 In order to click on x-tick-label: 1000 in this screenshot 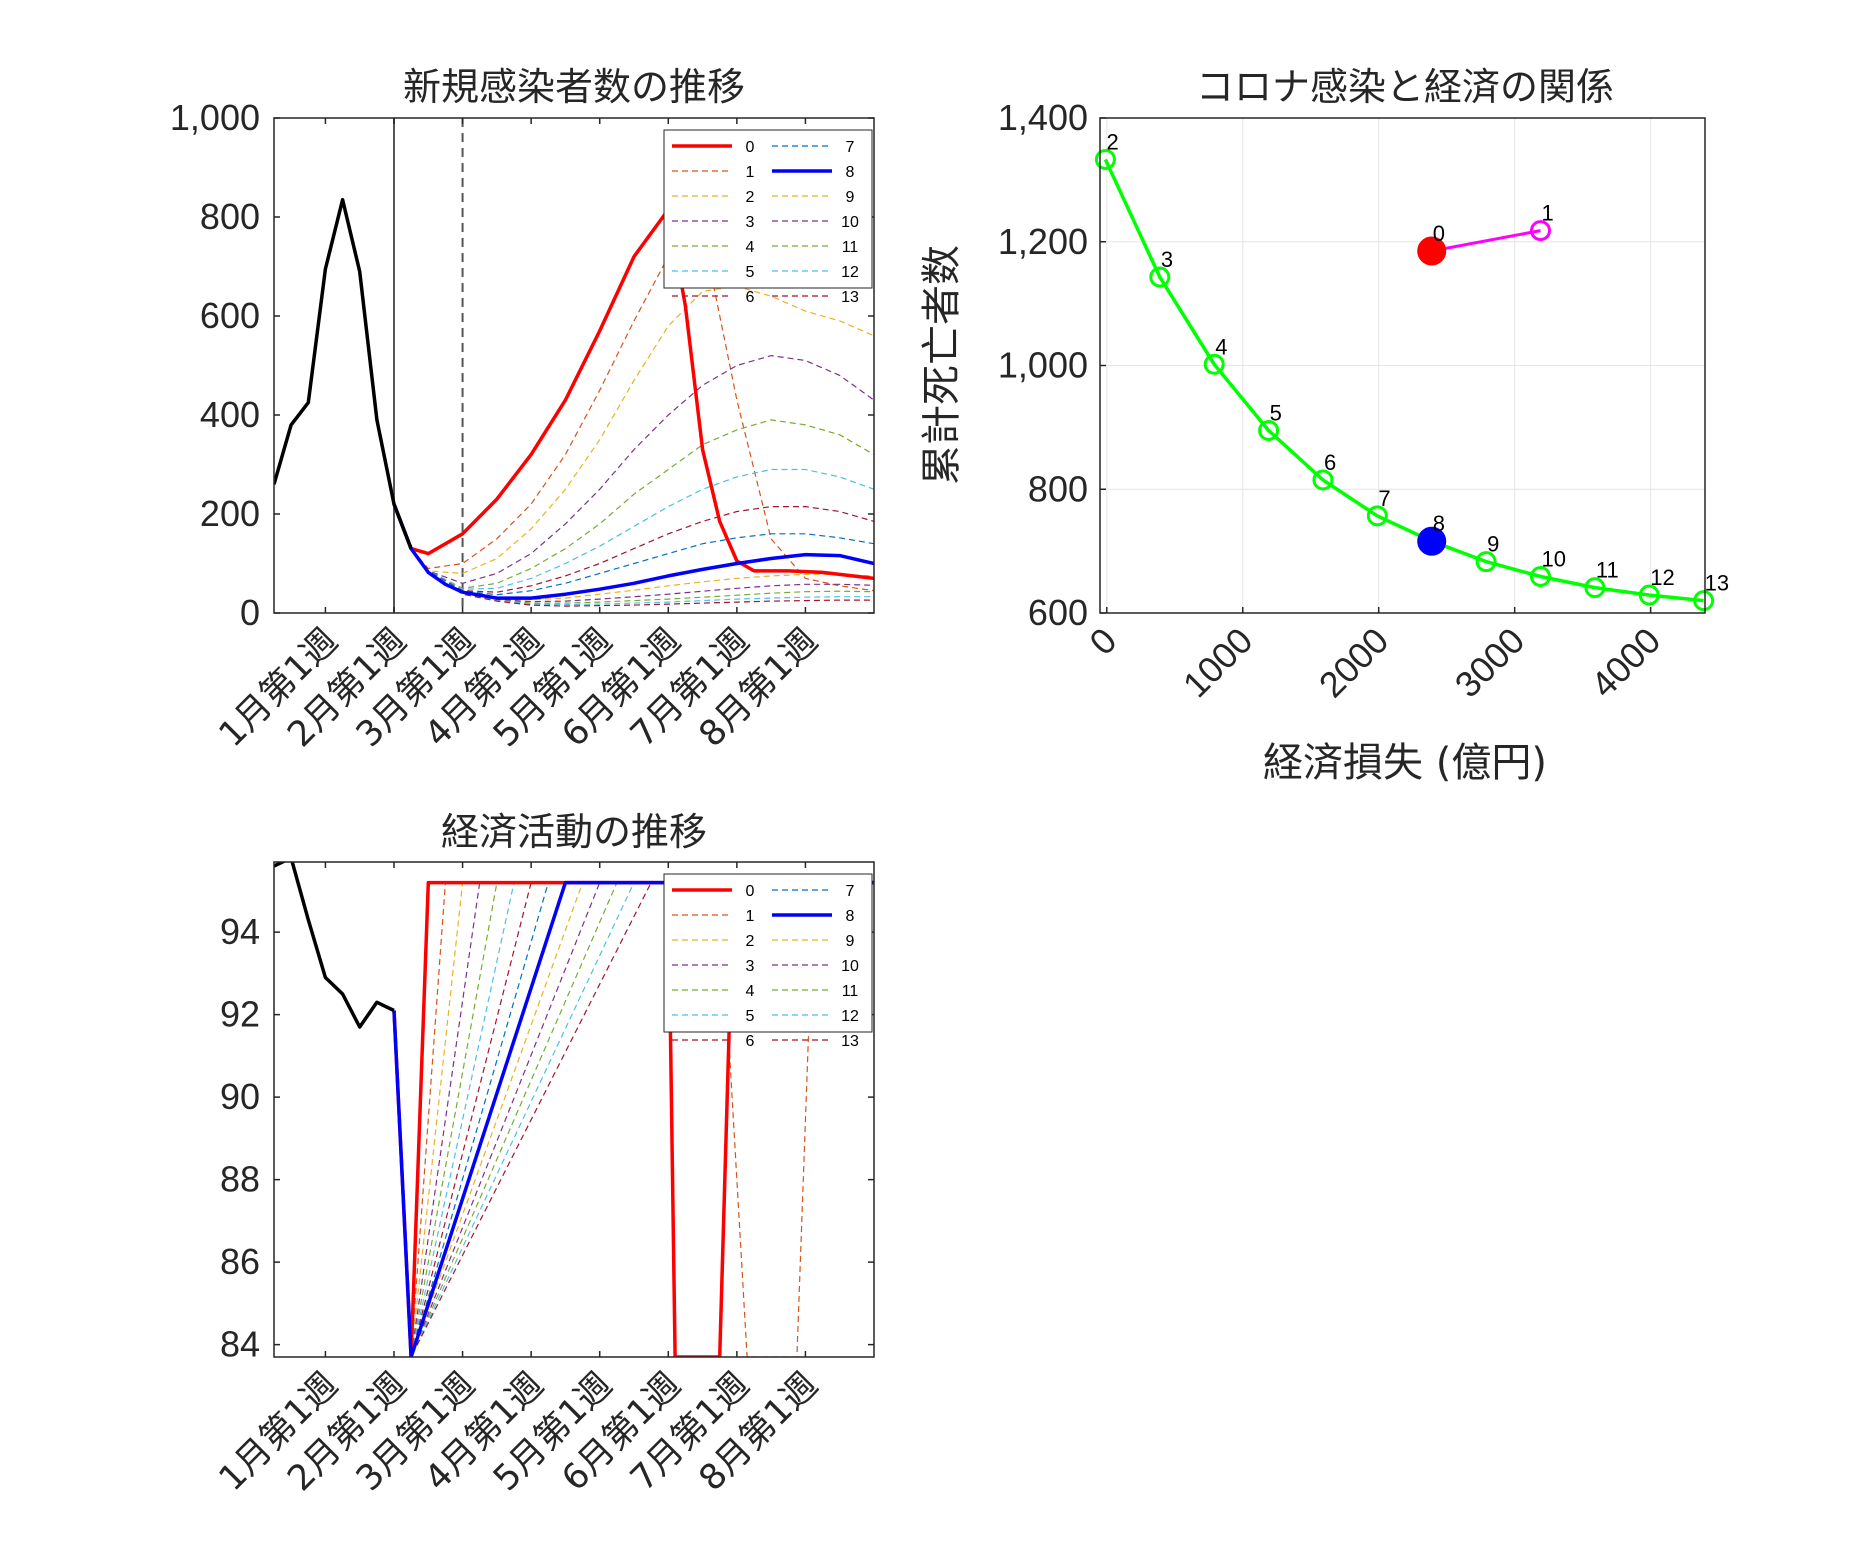, I will do `click(1218, 663)`.